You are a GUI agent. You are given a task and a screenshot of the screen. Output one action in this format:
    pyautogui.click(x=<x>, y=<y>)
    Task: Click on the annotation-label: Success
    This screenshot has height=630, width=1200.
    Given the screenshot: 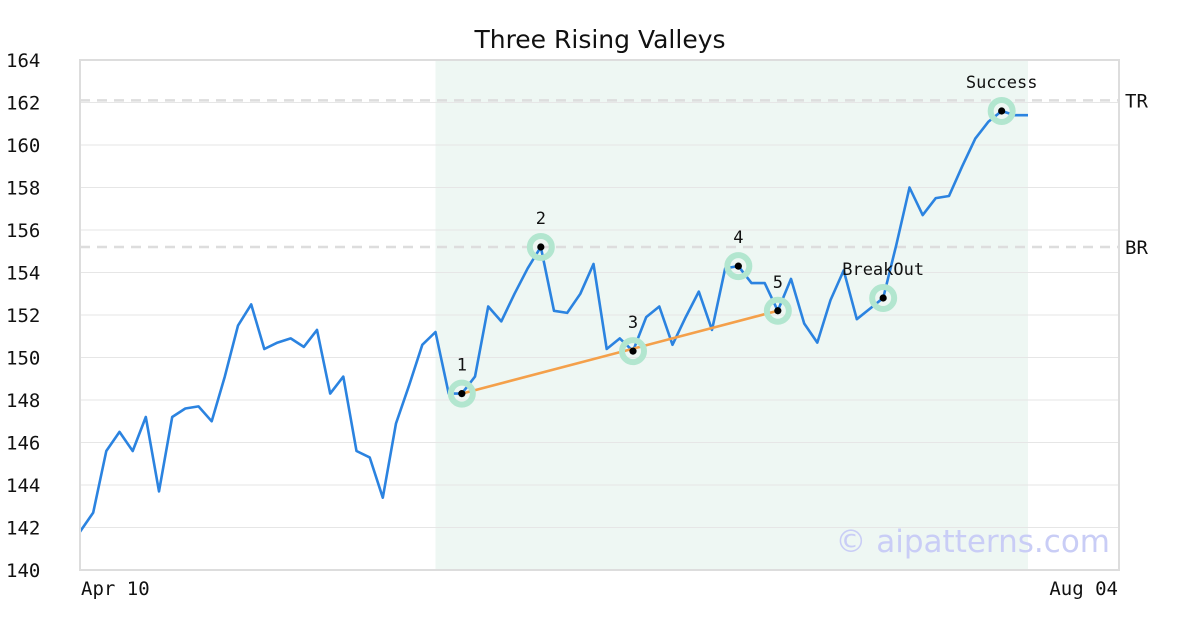 What is the action you would take?
    pyautogui.click(x=1002, y=83)
    